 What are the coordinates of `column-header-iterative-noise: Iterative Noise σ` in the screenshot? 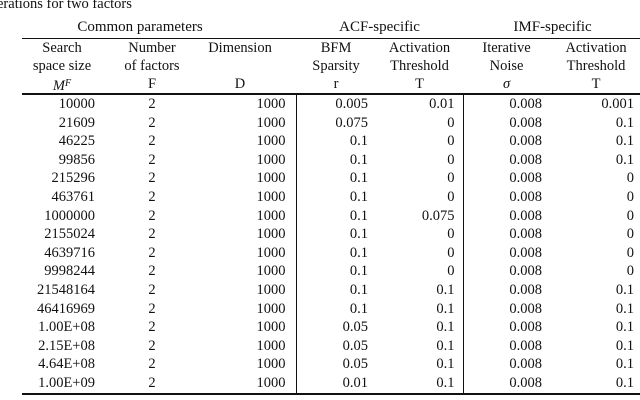 It's located at (507, 66).